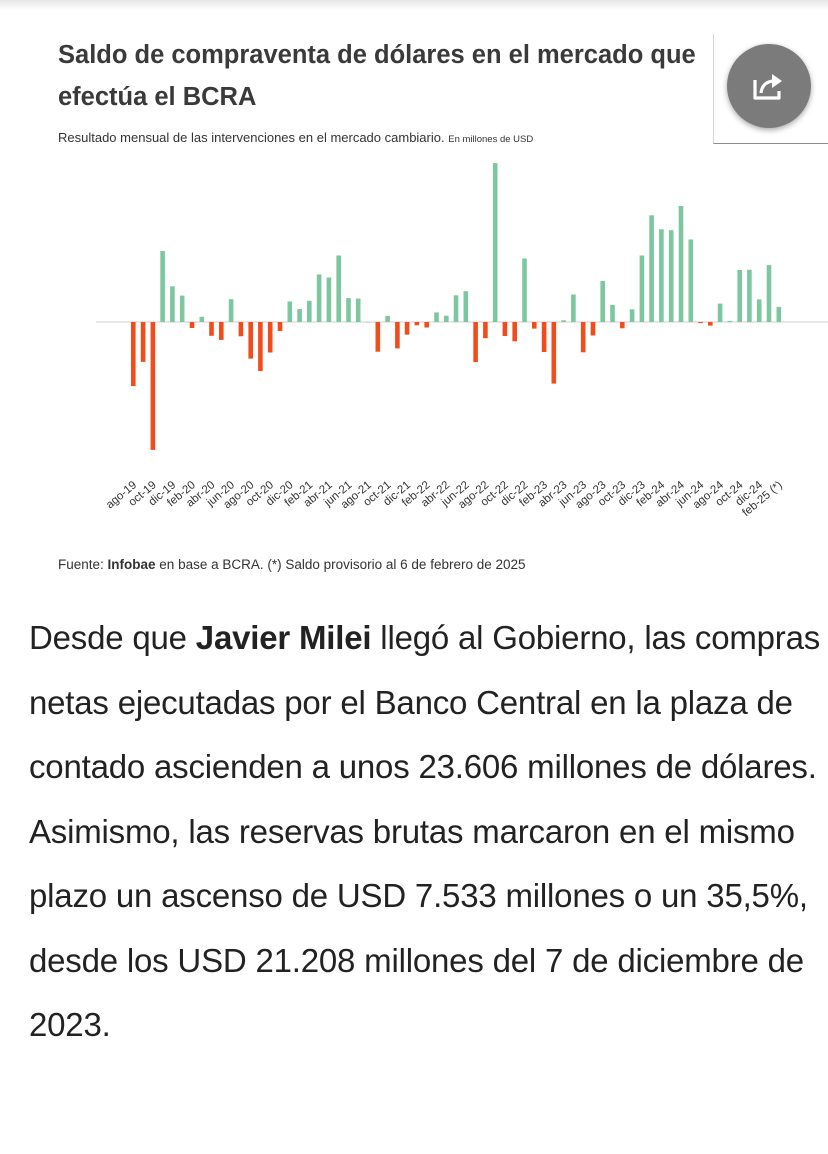  Describe the element at coordinates (779, 314) in the screenshot. I see `bar-feb-25 (*)` at that location.